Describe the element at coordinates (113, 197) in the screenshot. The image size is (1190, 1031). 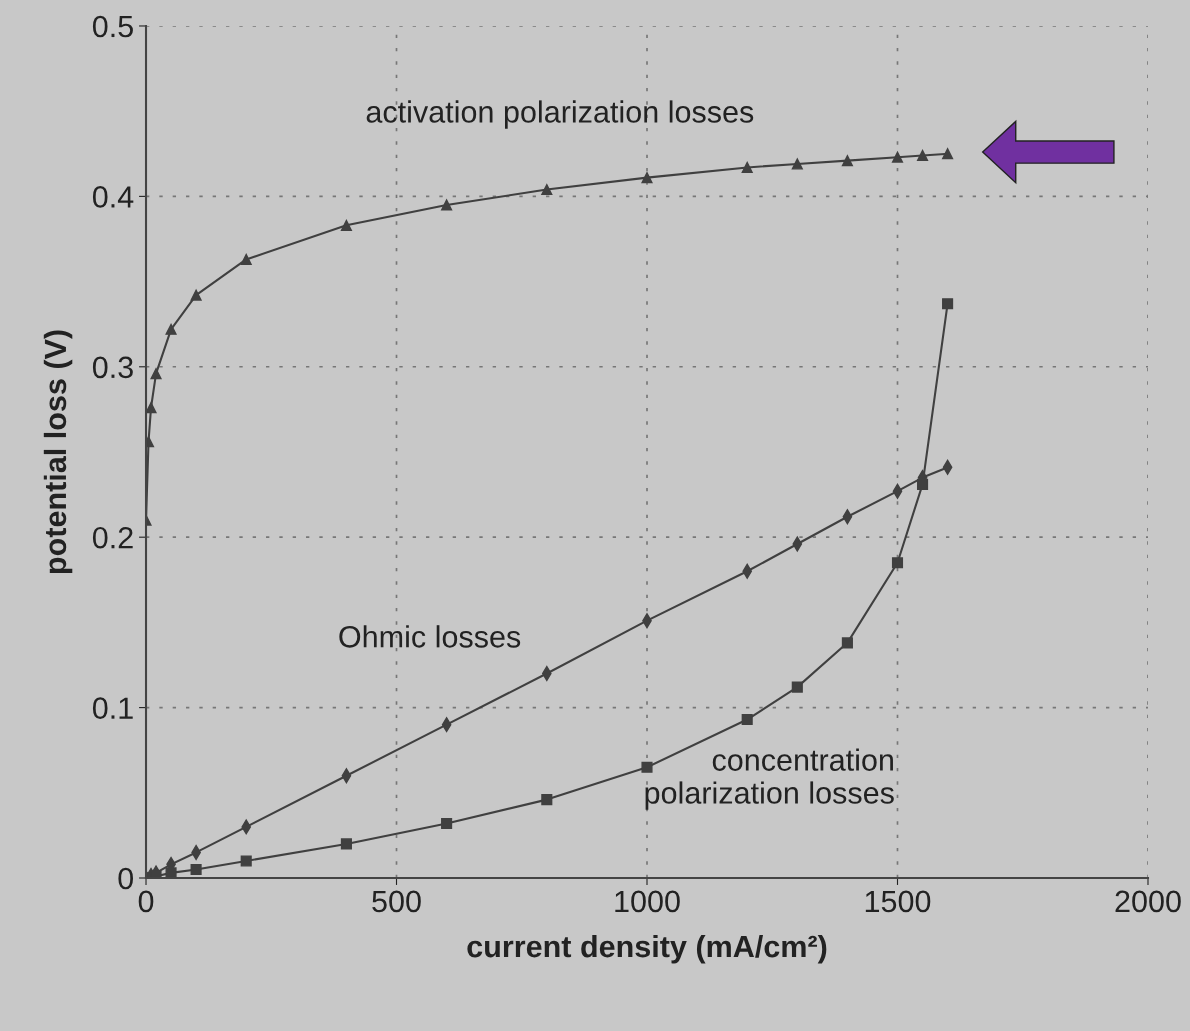
I see `y-tick-label: 0.4` at that location.